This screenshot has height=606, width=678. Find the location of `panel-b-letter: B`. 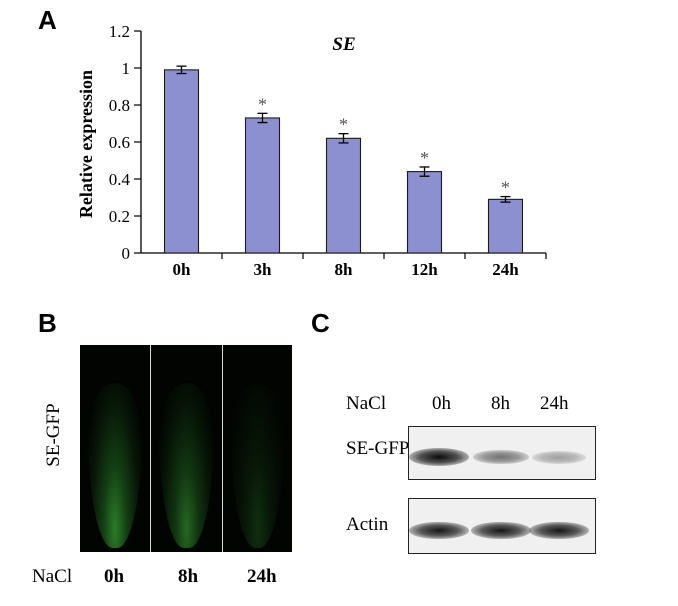

panel-b-letter: B is located at coordinates (47, 323).